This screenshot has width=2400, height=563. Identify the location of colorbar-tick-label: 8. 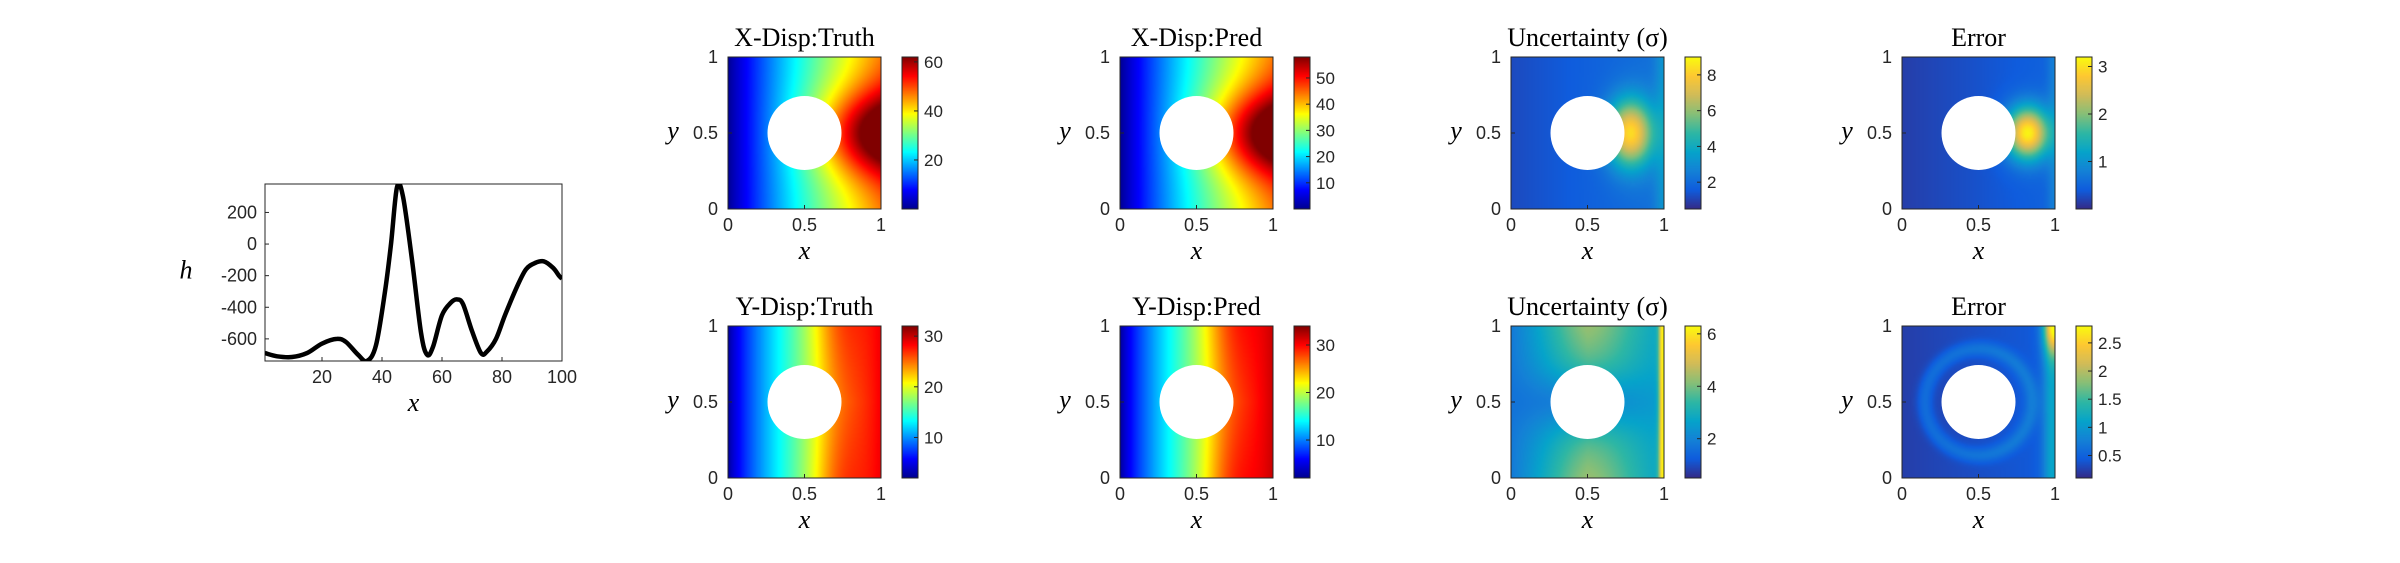
(1711, 75).